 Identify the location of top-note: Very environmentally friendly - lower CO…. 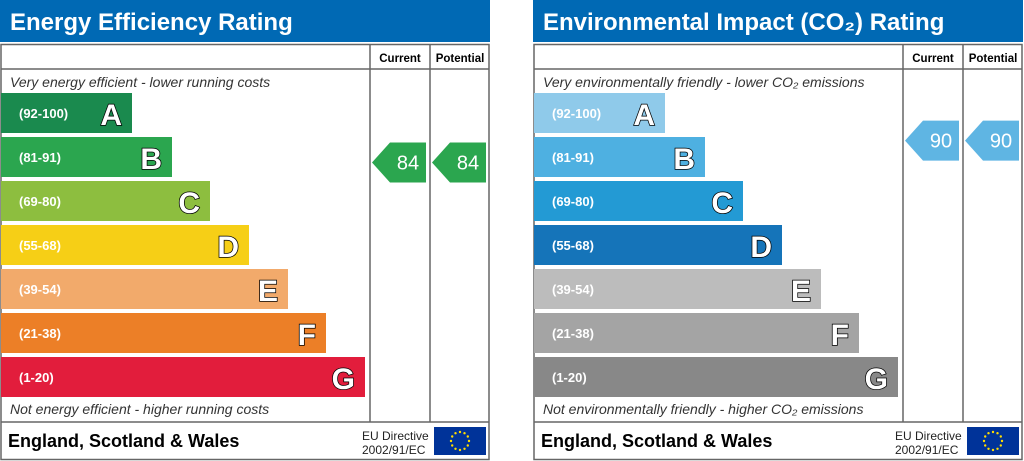
(703, 82).